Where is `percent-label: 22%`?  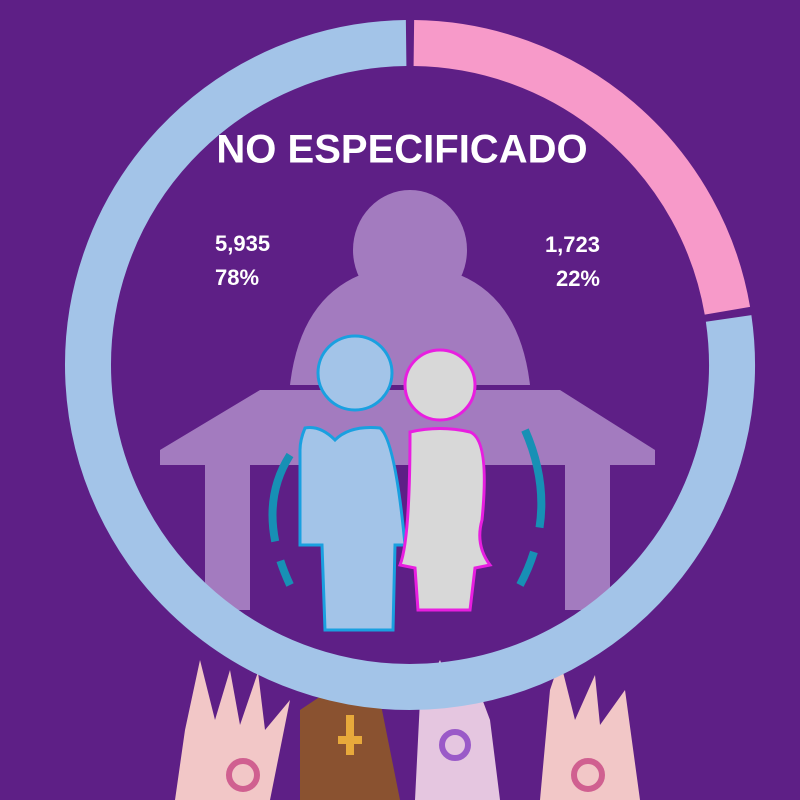
percent-label: 22% is located at coordinates (578, 278).